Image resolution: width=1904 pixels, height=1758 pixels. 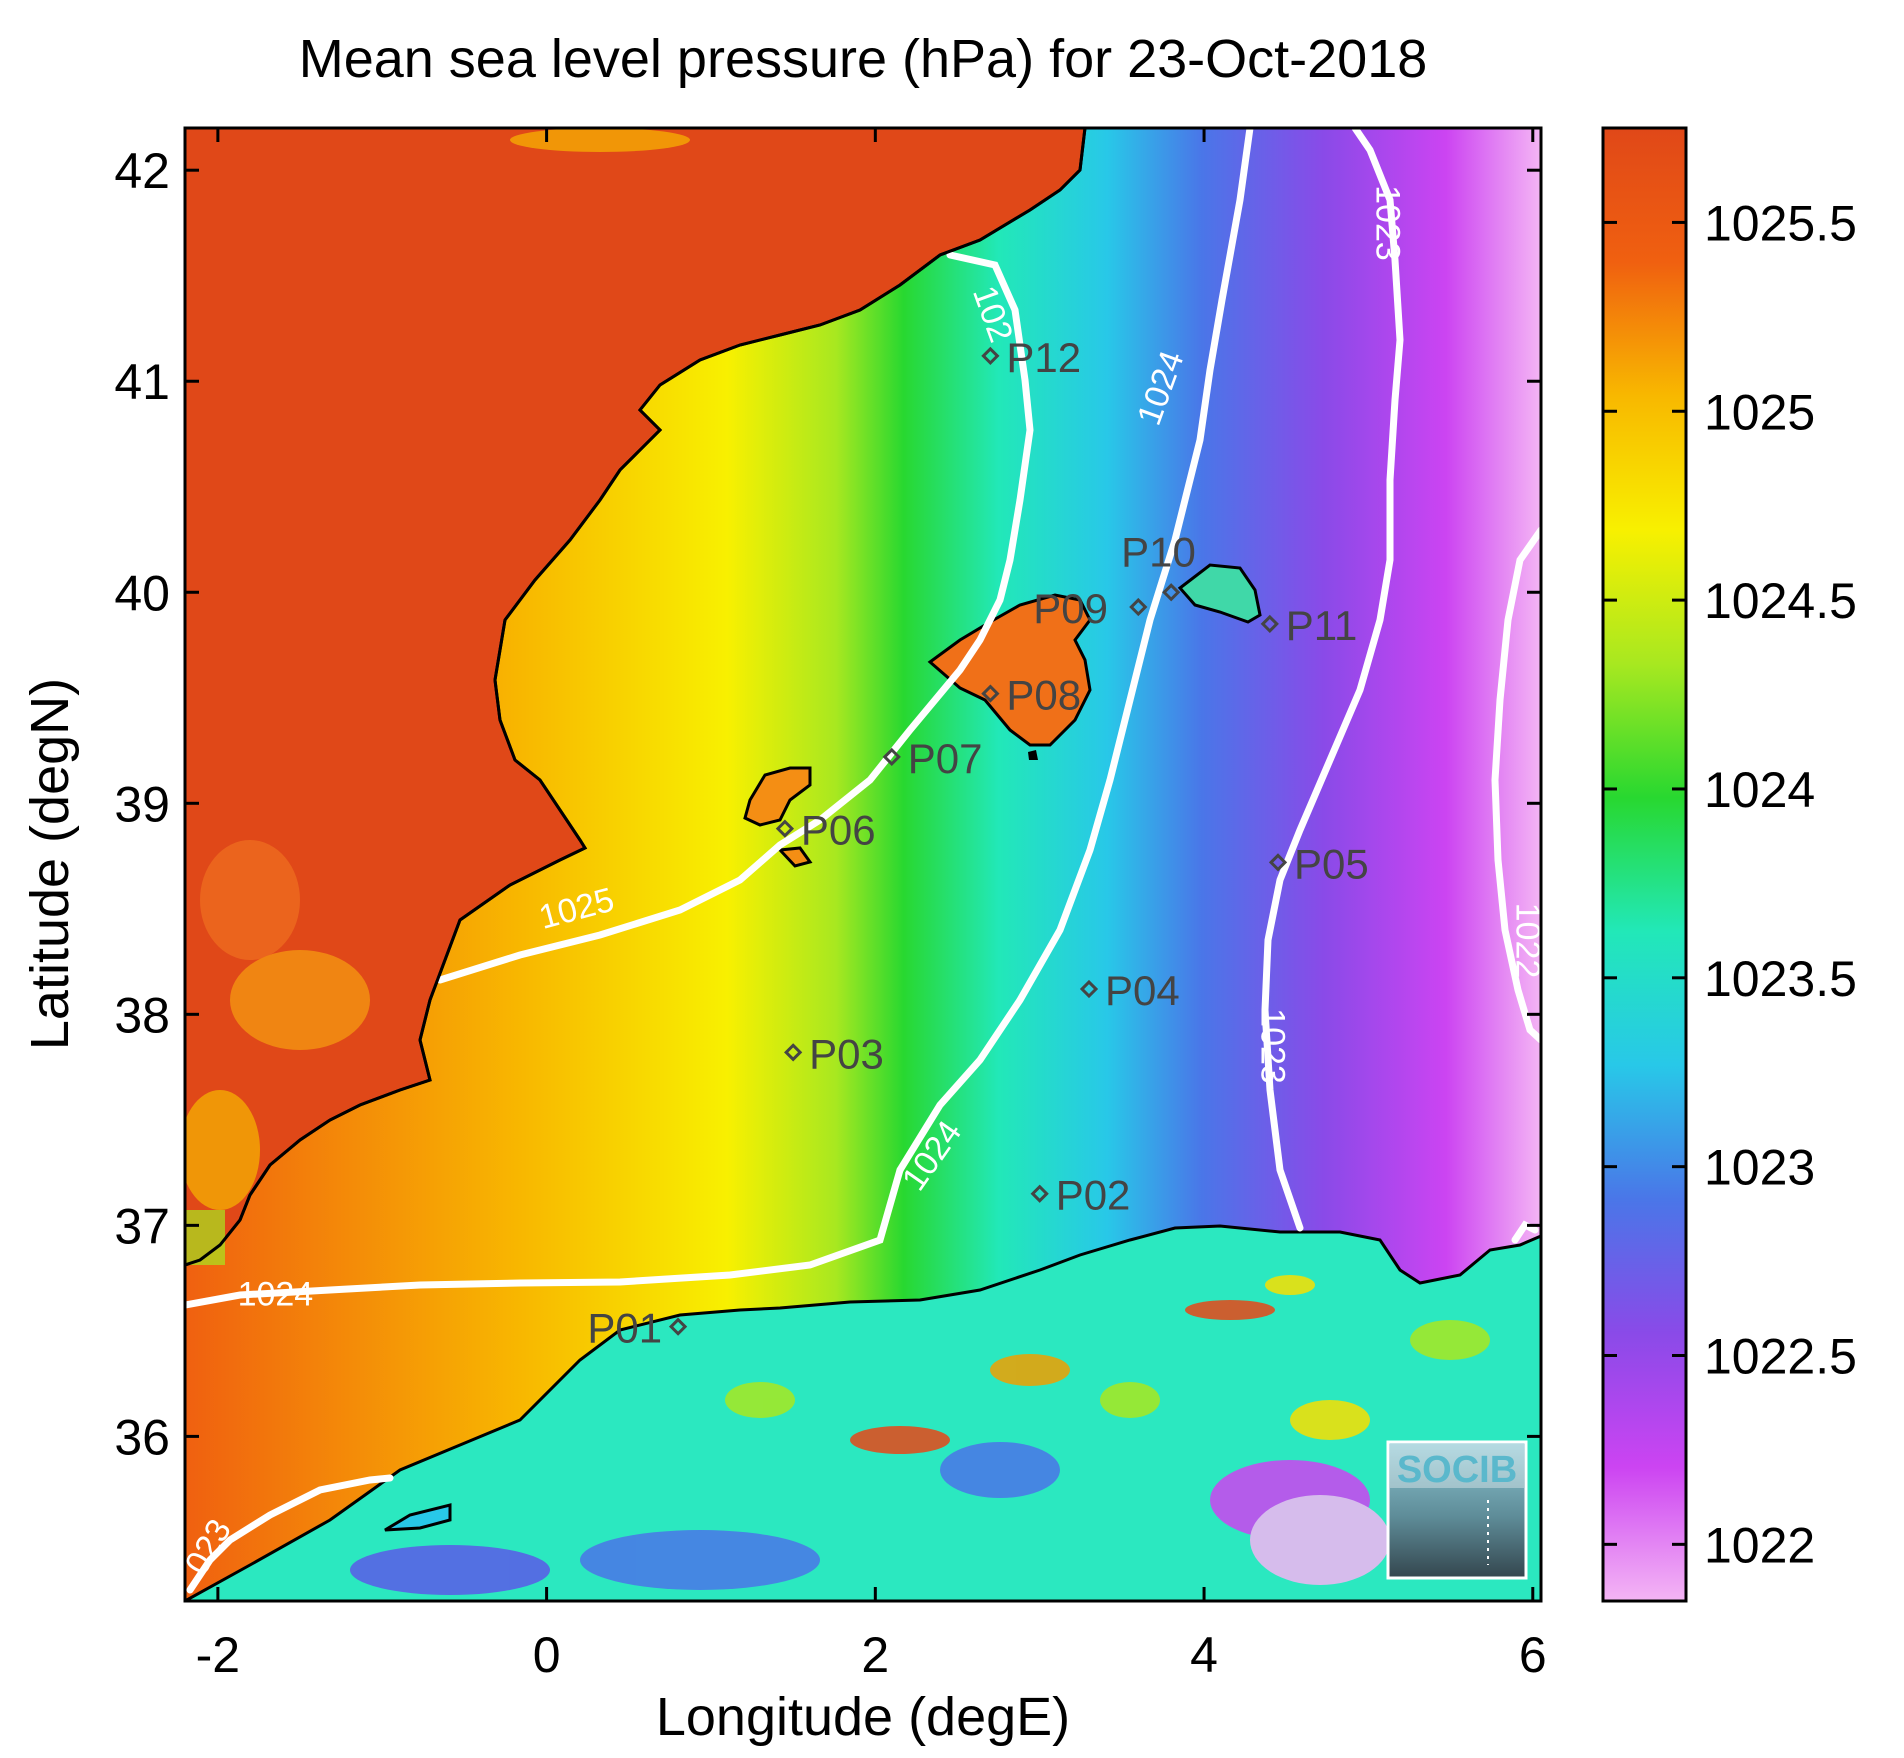 What do you see at coordinates (142, 593) in the screenshot?
I see `y-tick-label: 40` at bounding box center [142, 593].